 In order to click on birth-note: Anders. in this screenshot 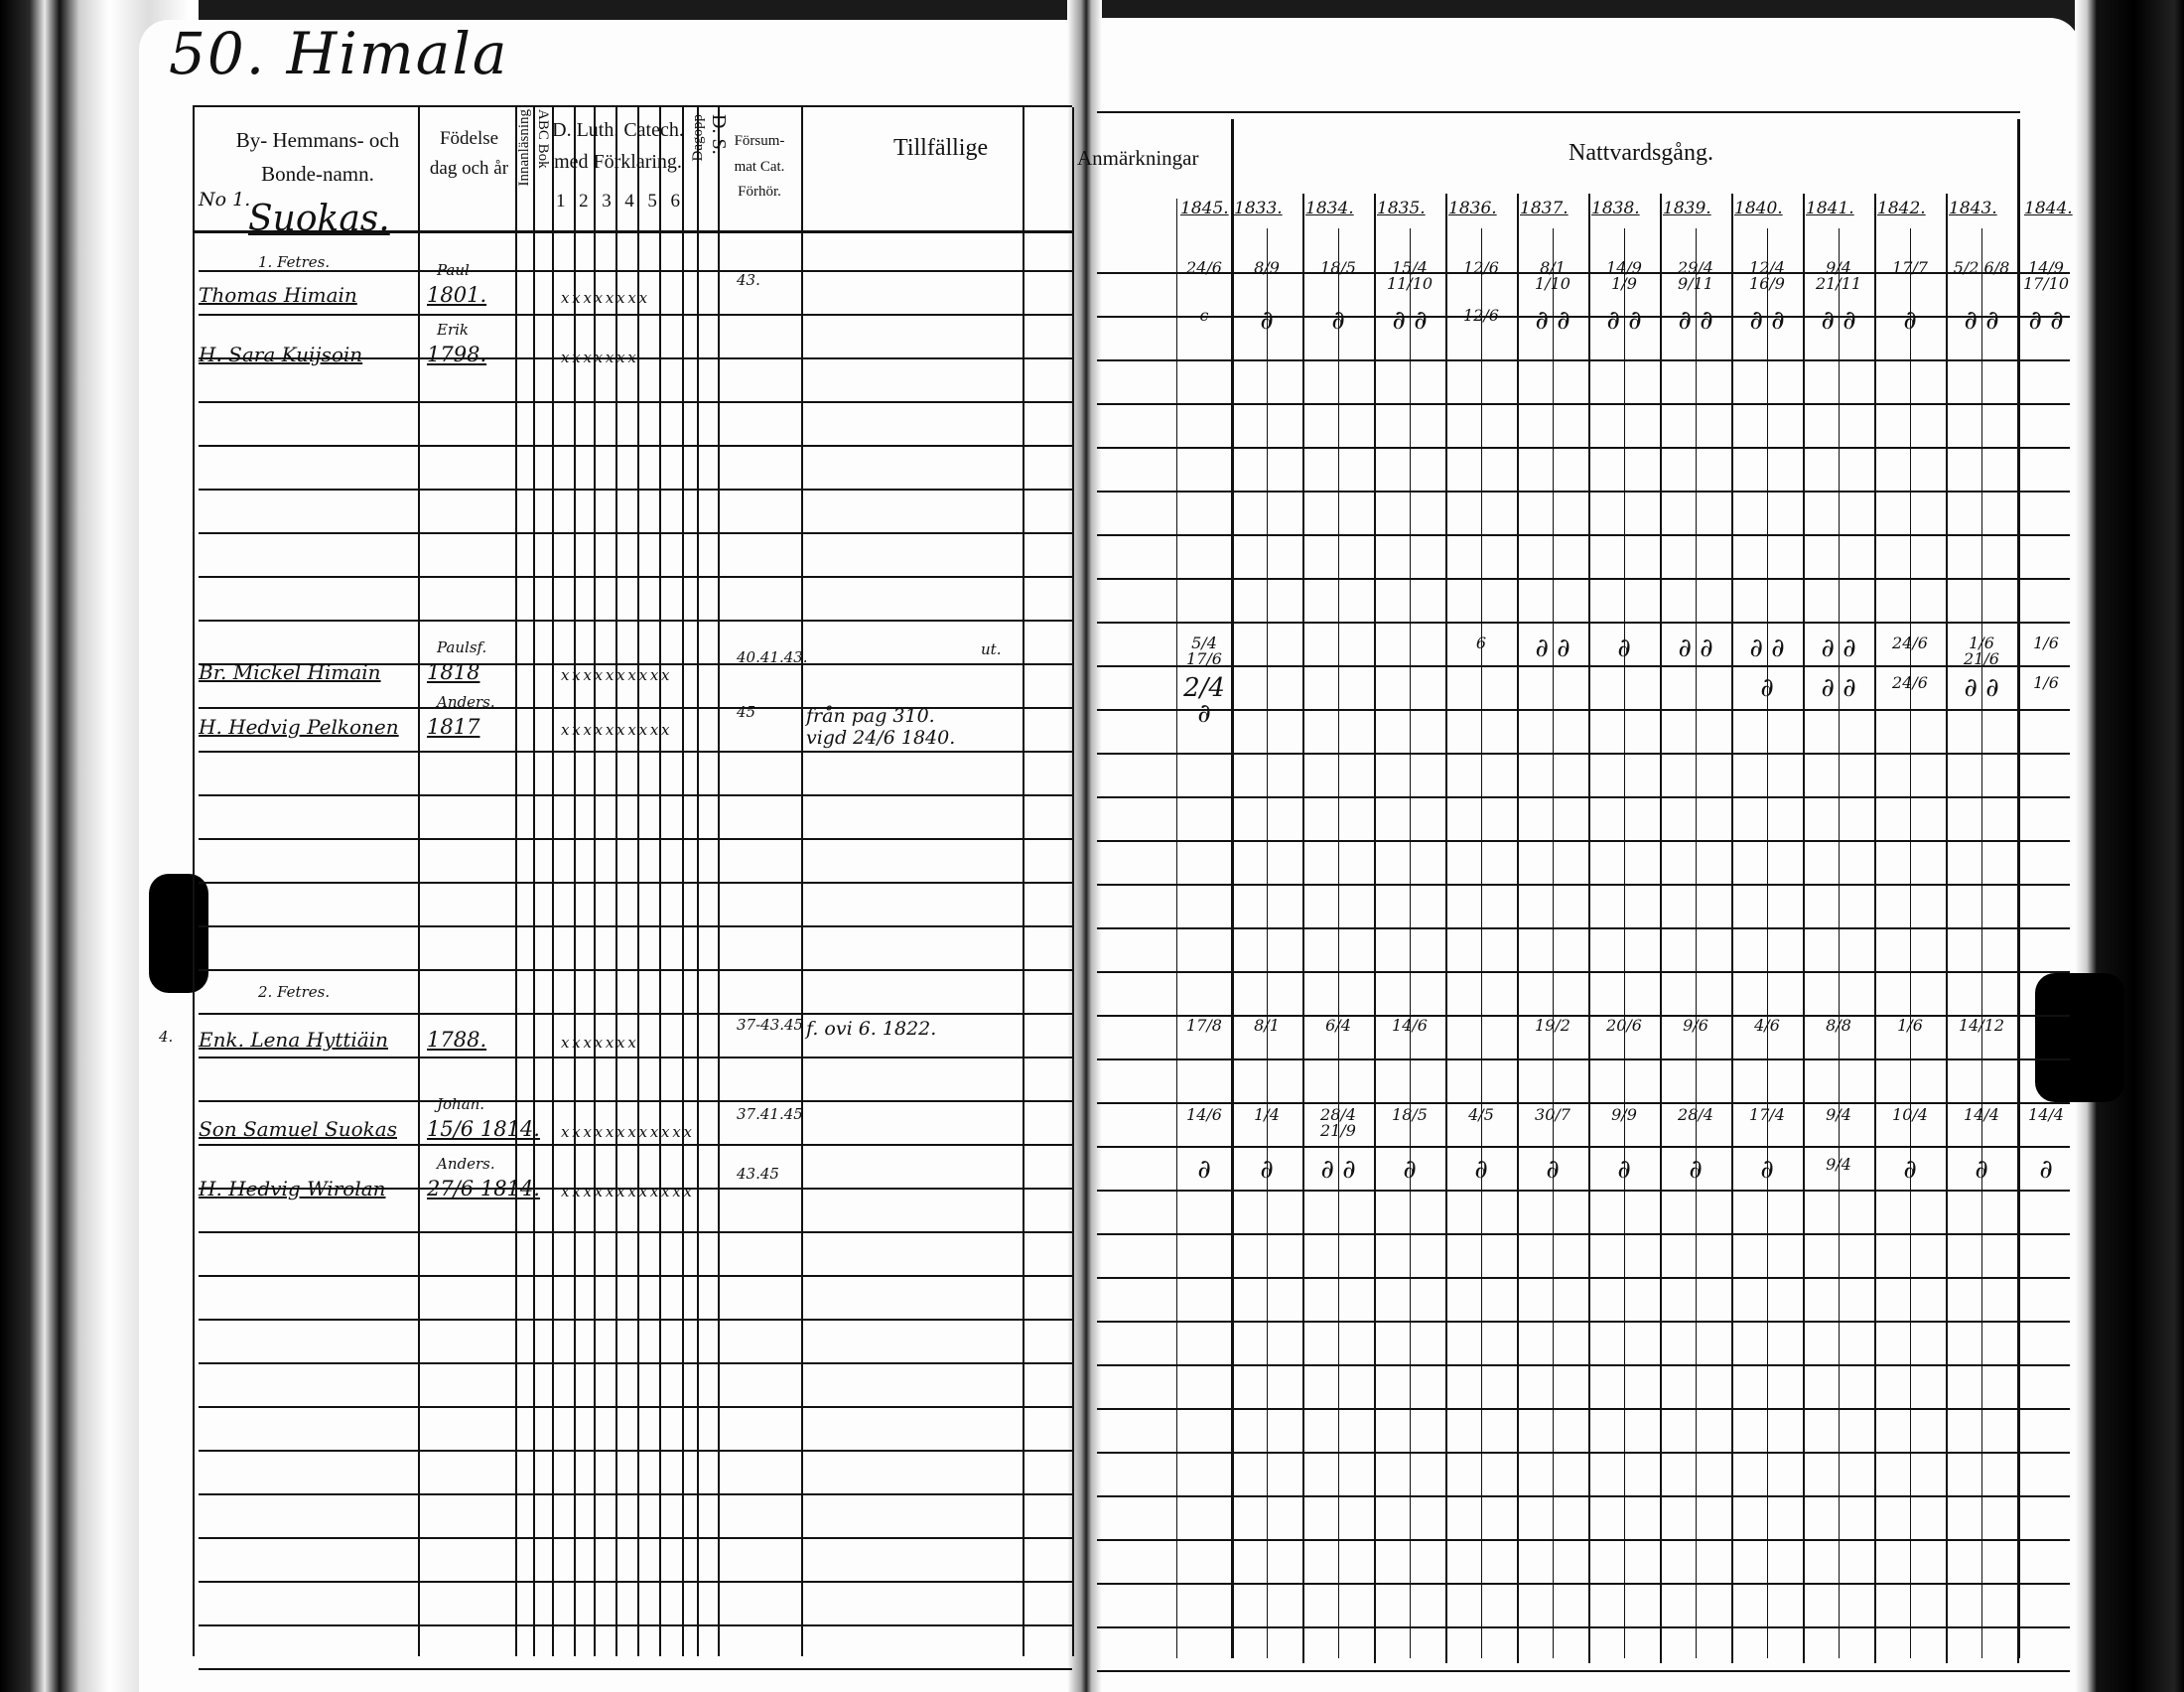, I will do `click(466, 702)`.